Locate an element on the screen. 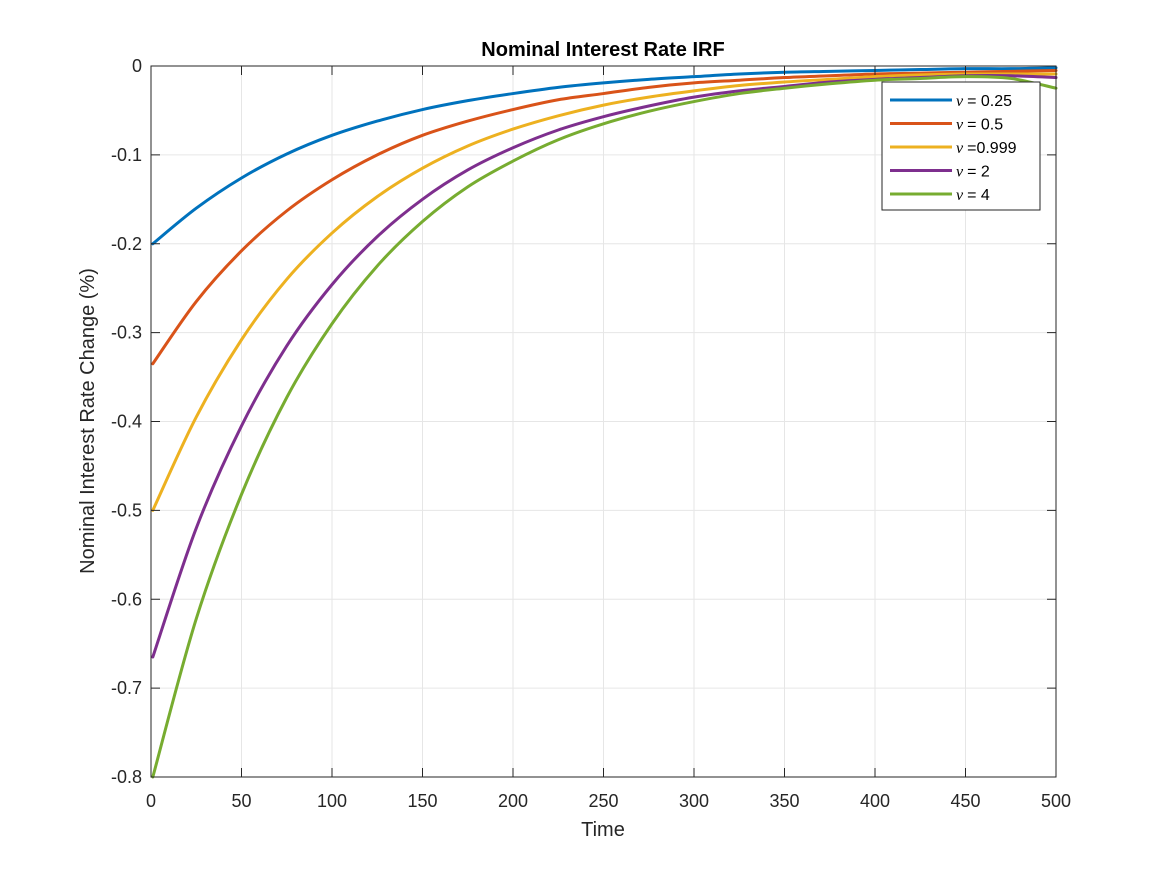  x-tick-label: 300 is located at coordinates (694, 801).